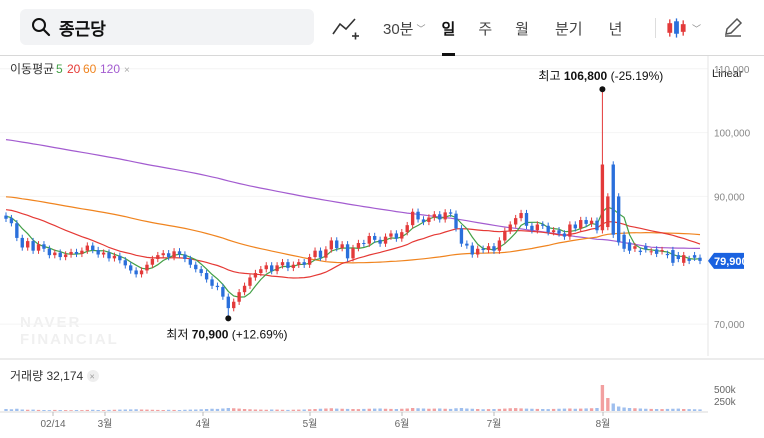  Describe the element at coordinates (50, 322) in the screenshot. I see `watermark-line-1: NAVER` at that location.